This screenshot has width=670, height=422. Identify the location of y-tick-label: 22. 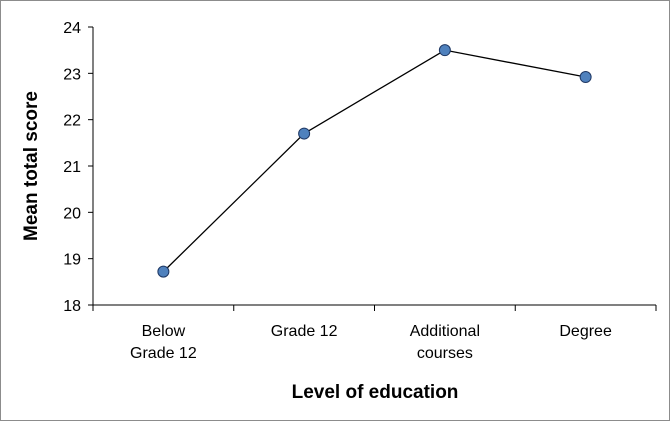
(72, 121).